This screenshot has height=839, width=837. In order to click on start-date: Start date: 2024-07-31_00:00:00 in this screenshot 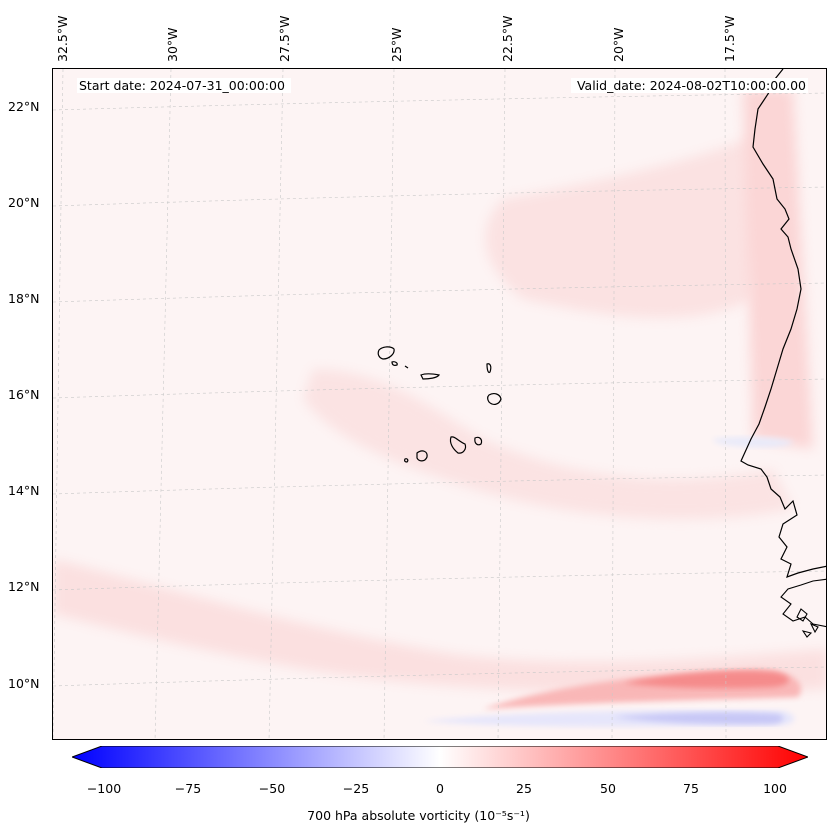, I will do `click(184, 85)`.